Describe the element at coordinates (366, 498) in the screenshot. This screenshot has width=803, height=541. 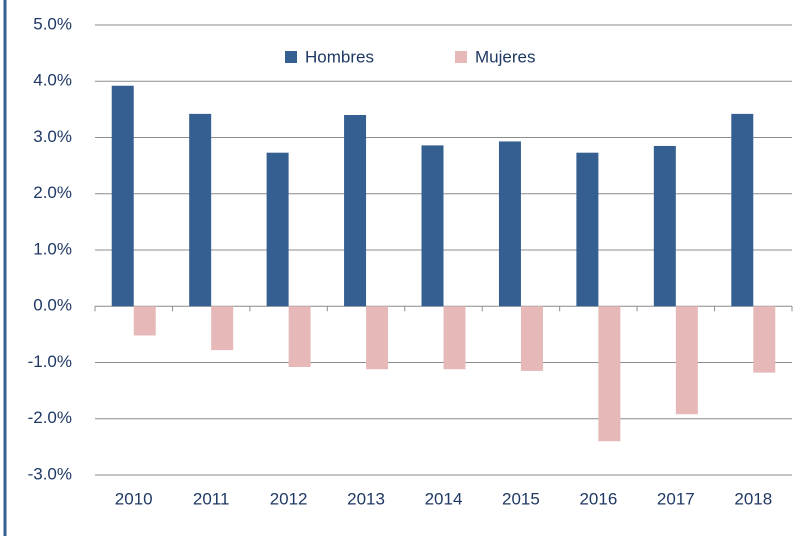
I see `x-tick-label: 2013` at that location.